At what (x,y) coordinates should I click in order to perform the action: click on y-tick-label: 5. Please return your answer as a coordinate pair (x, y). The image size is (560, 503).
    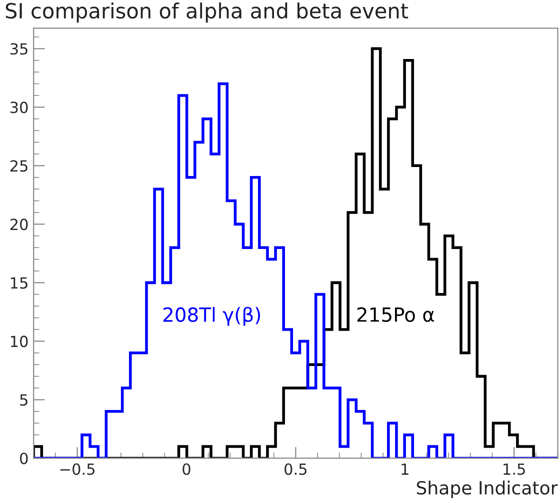
    Looking at the image, I should click on (24, 400).